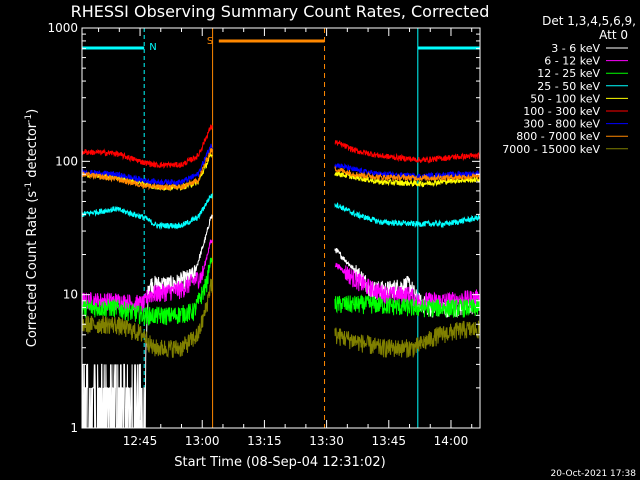 The image size is (640, 480). What do you see at coordinates (558, 136) in the screenshot?
I see `legend-label-8: 800 - 7000 keV` at bounding box center [558, 136].